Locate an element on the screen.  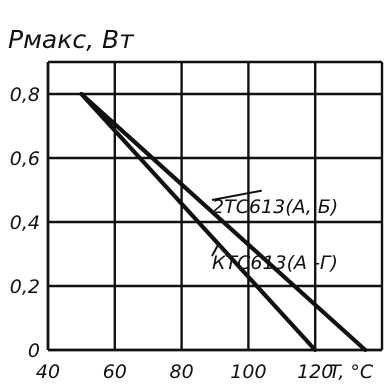
series-label-ktc613: КТС613(А -Г) is located at coordinates (275, 263).